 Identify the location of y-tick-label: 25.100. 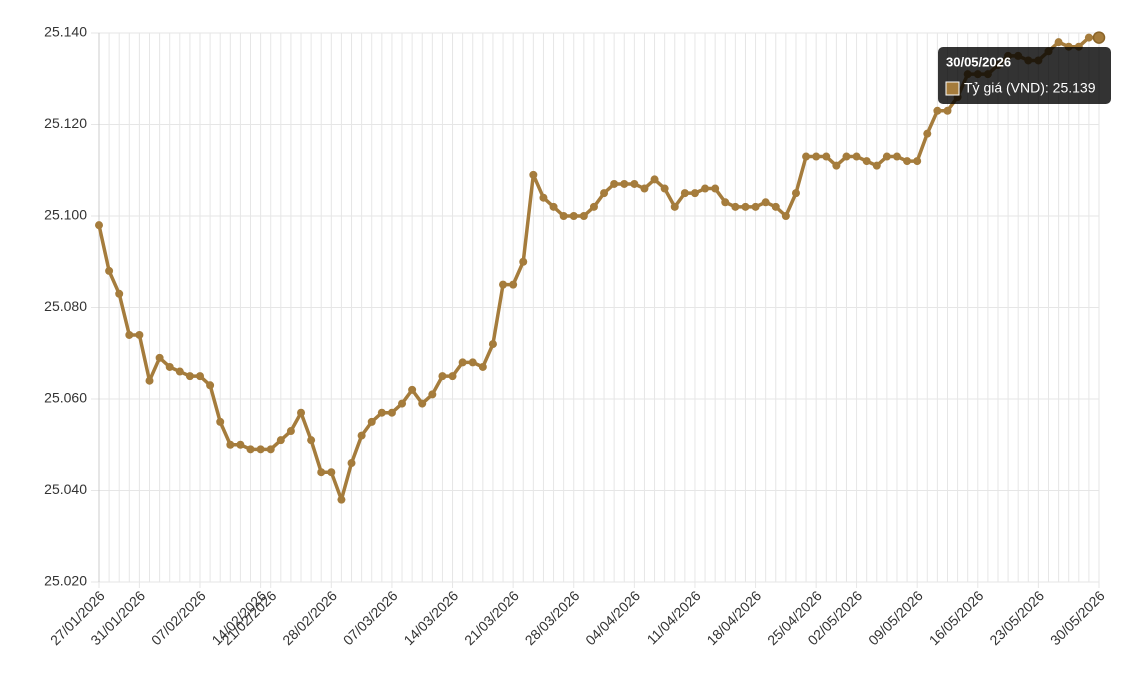
(65, 215).